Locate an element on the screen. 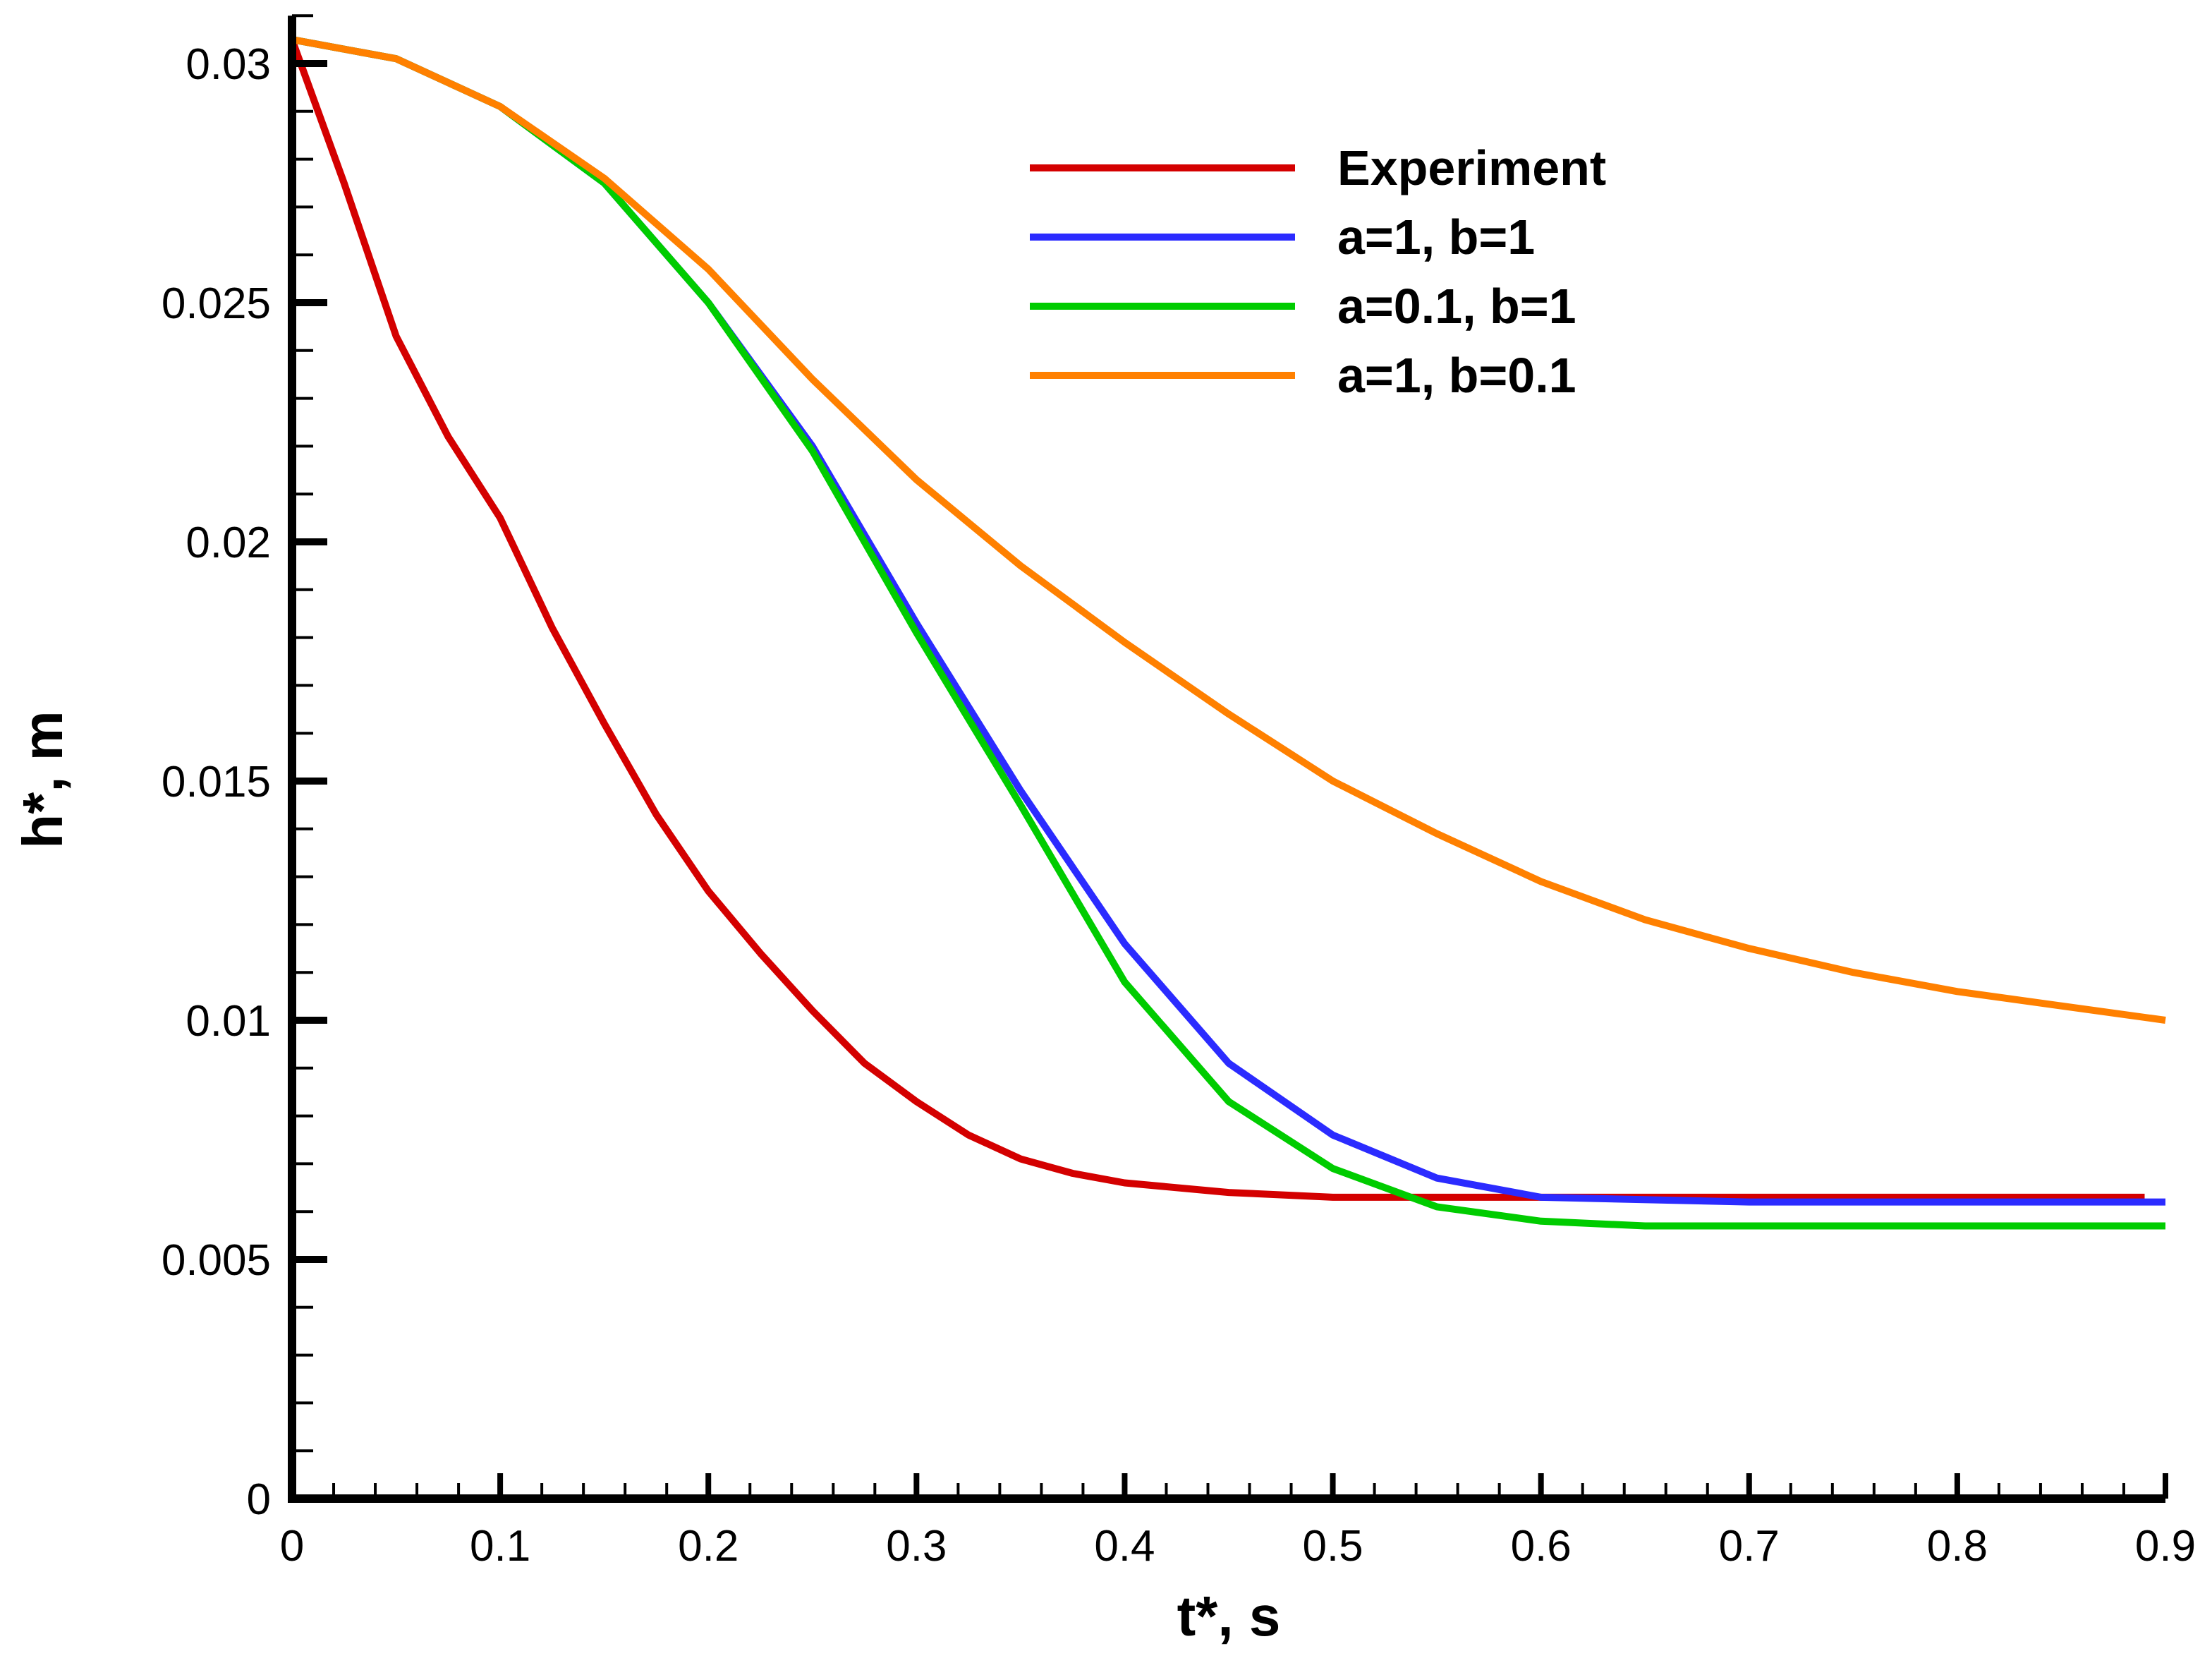 This screenshot has width=2212, height=1663. x-tick-label: 0.8 is located at coordinates (1958, 1547).